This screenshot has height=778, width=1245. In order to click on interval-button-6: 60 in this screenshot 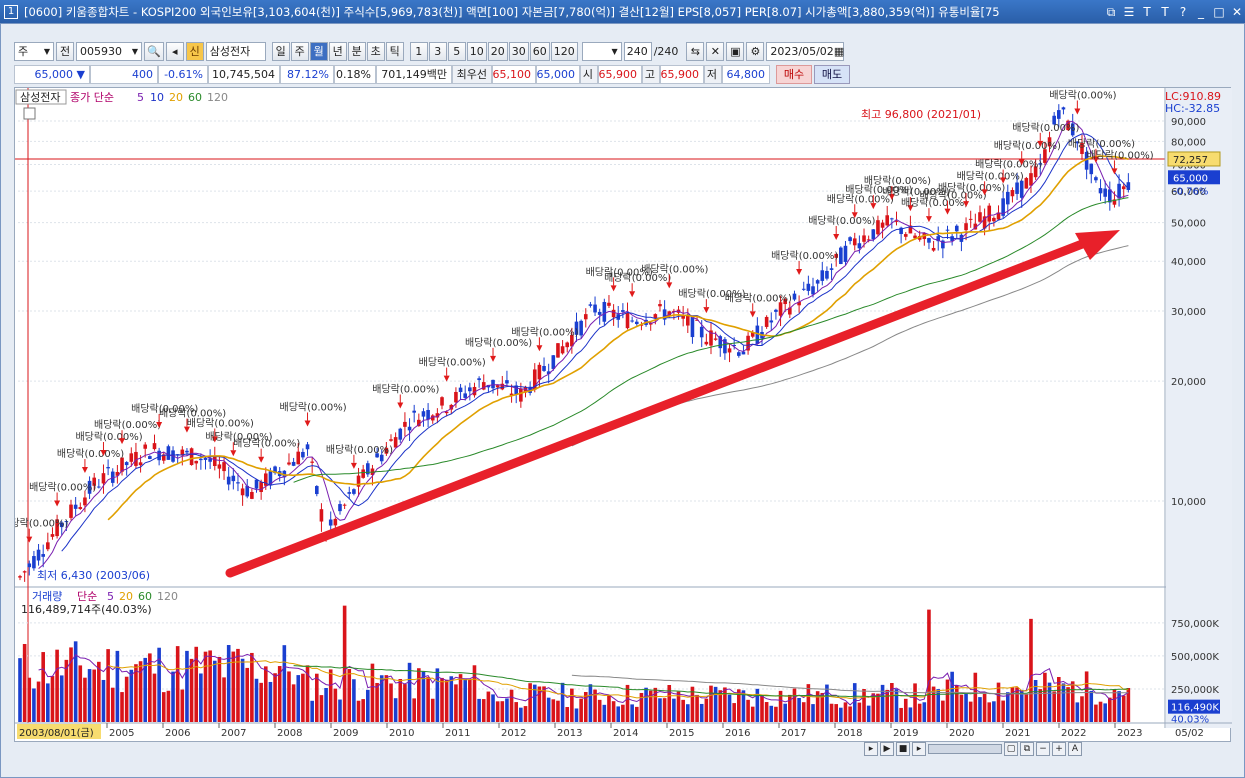, I will do `click(539, 51)`.